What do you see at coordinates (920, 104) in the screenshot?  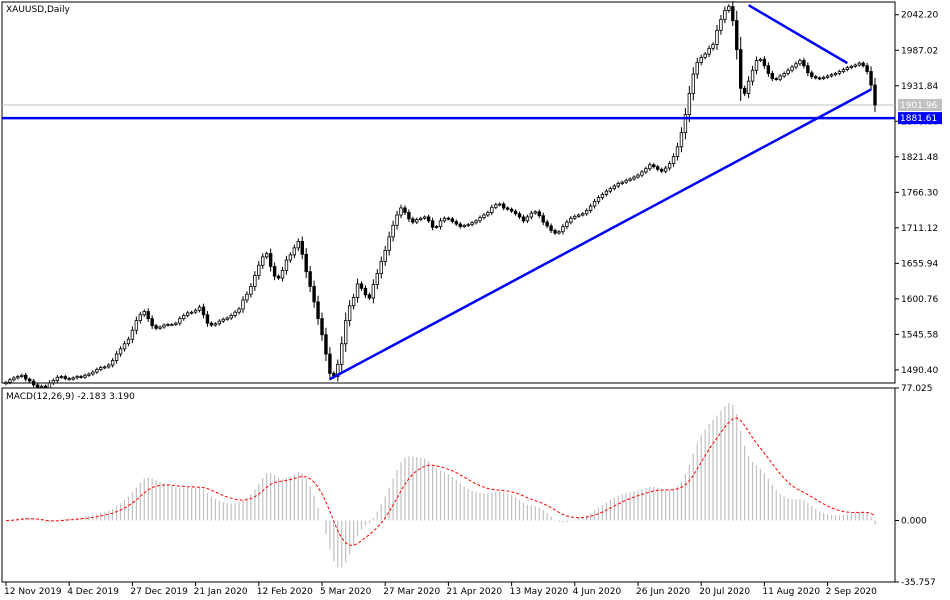 I see `price-label-bg` at bounding box center [920, 104].